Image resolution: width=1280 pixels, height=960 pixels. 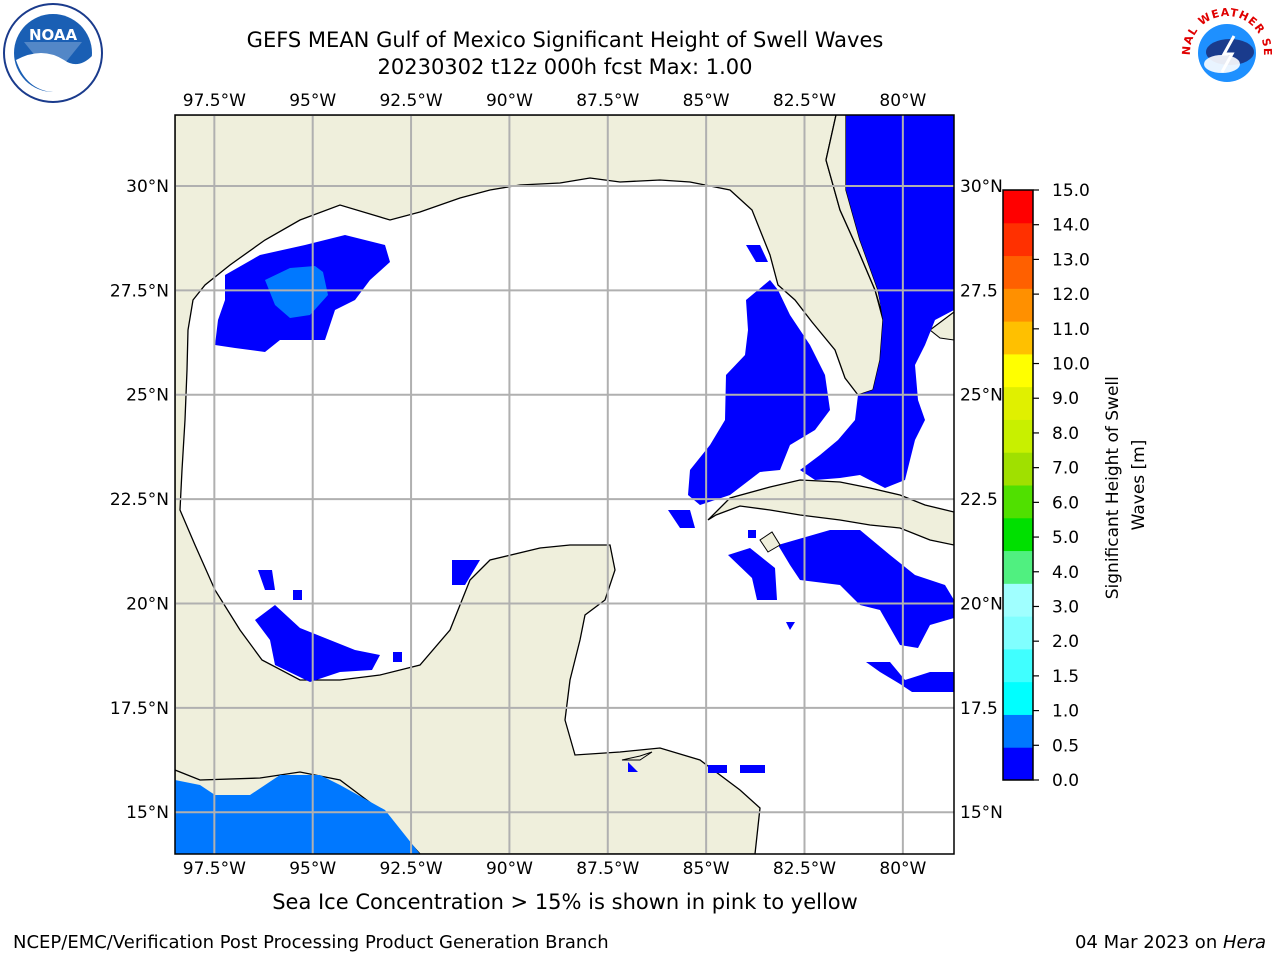 I want to click on lat-tick-label-right: 20°N, so click(x=981, y=604).